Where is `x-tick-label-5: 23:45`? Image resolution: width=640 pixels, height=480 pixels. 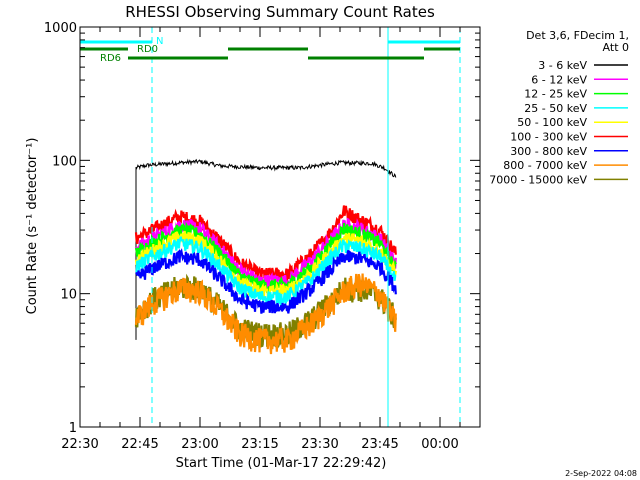
x-tick-label-5: 23:45 is located at coordinates (379, 444).